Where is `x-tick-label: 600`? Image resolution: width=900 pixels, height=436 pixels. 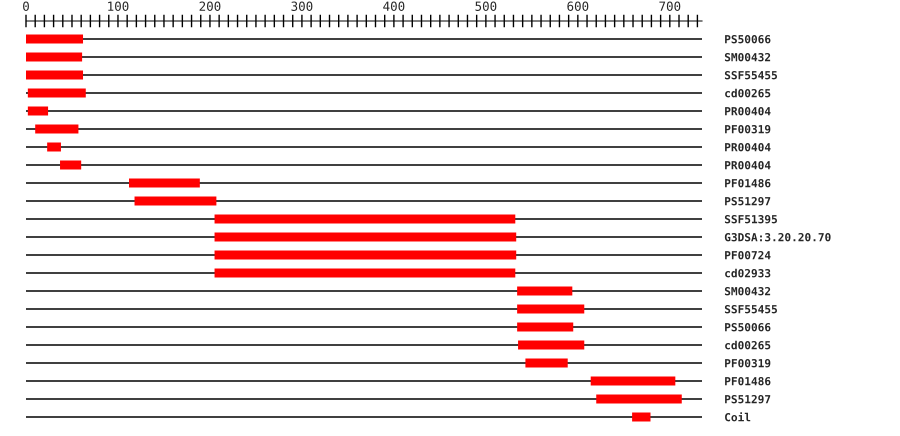
x-tick-label: 600 is located at coordinates (577, 6).